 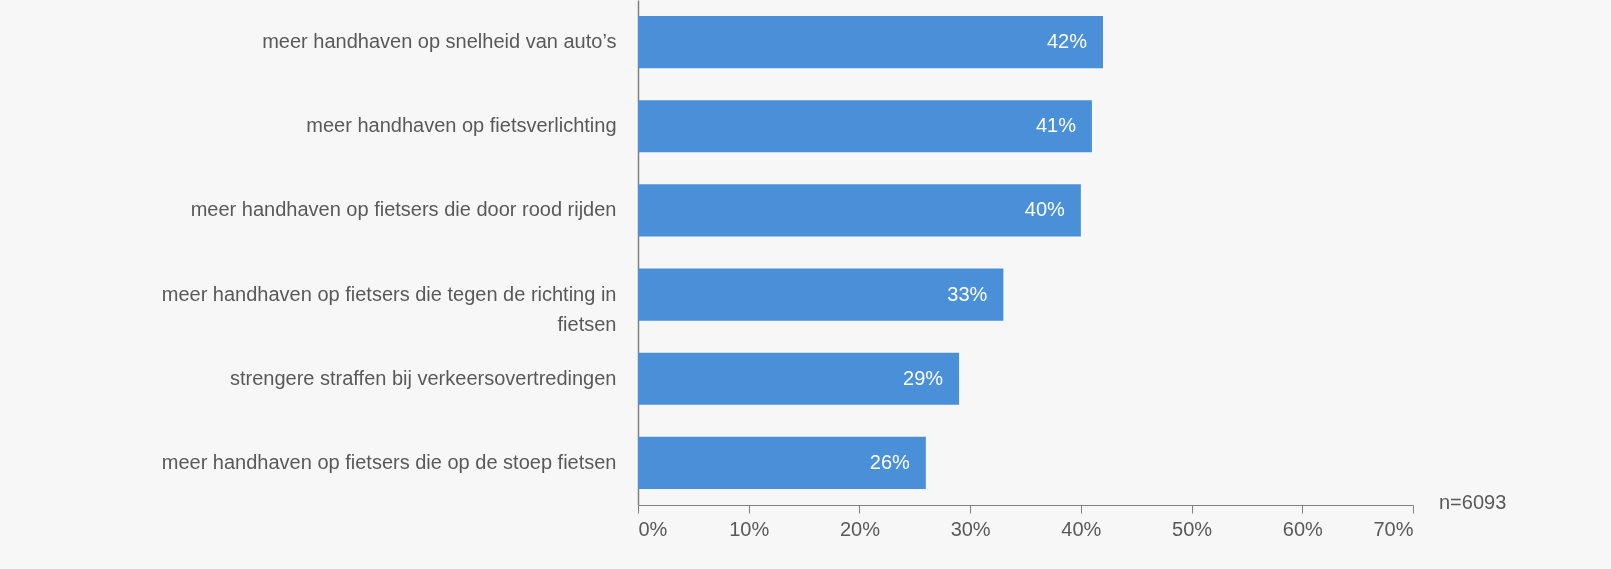 What do you see at coordinates (423, 377) in the screenshot?
I see `y-tick-label: strengere straffen bij verkeersovertredingen` at bounding box center [423, 377].